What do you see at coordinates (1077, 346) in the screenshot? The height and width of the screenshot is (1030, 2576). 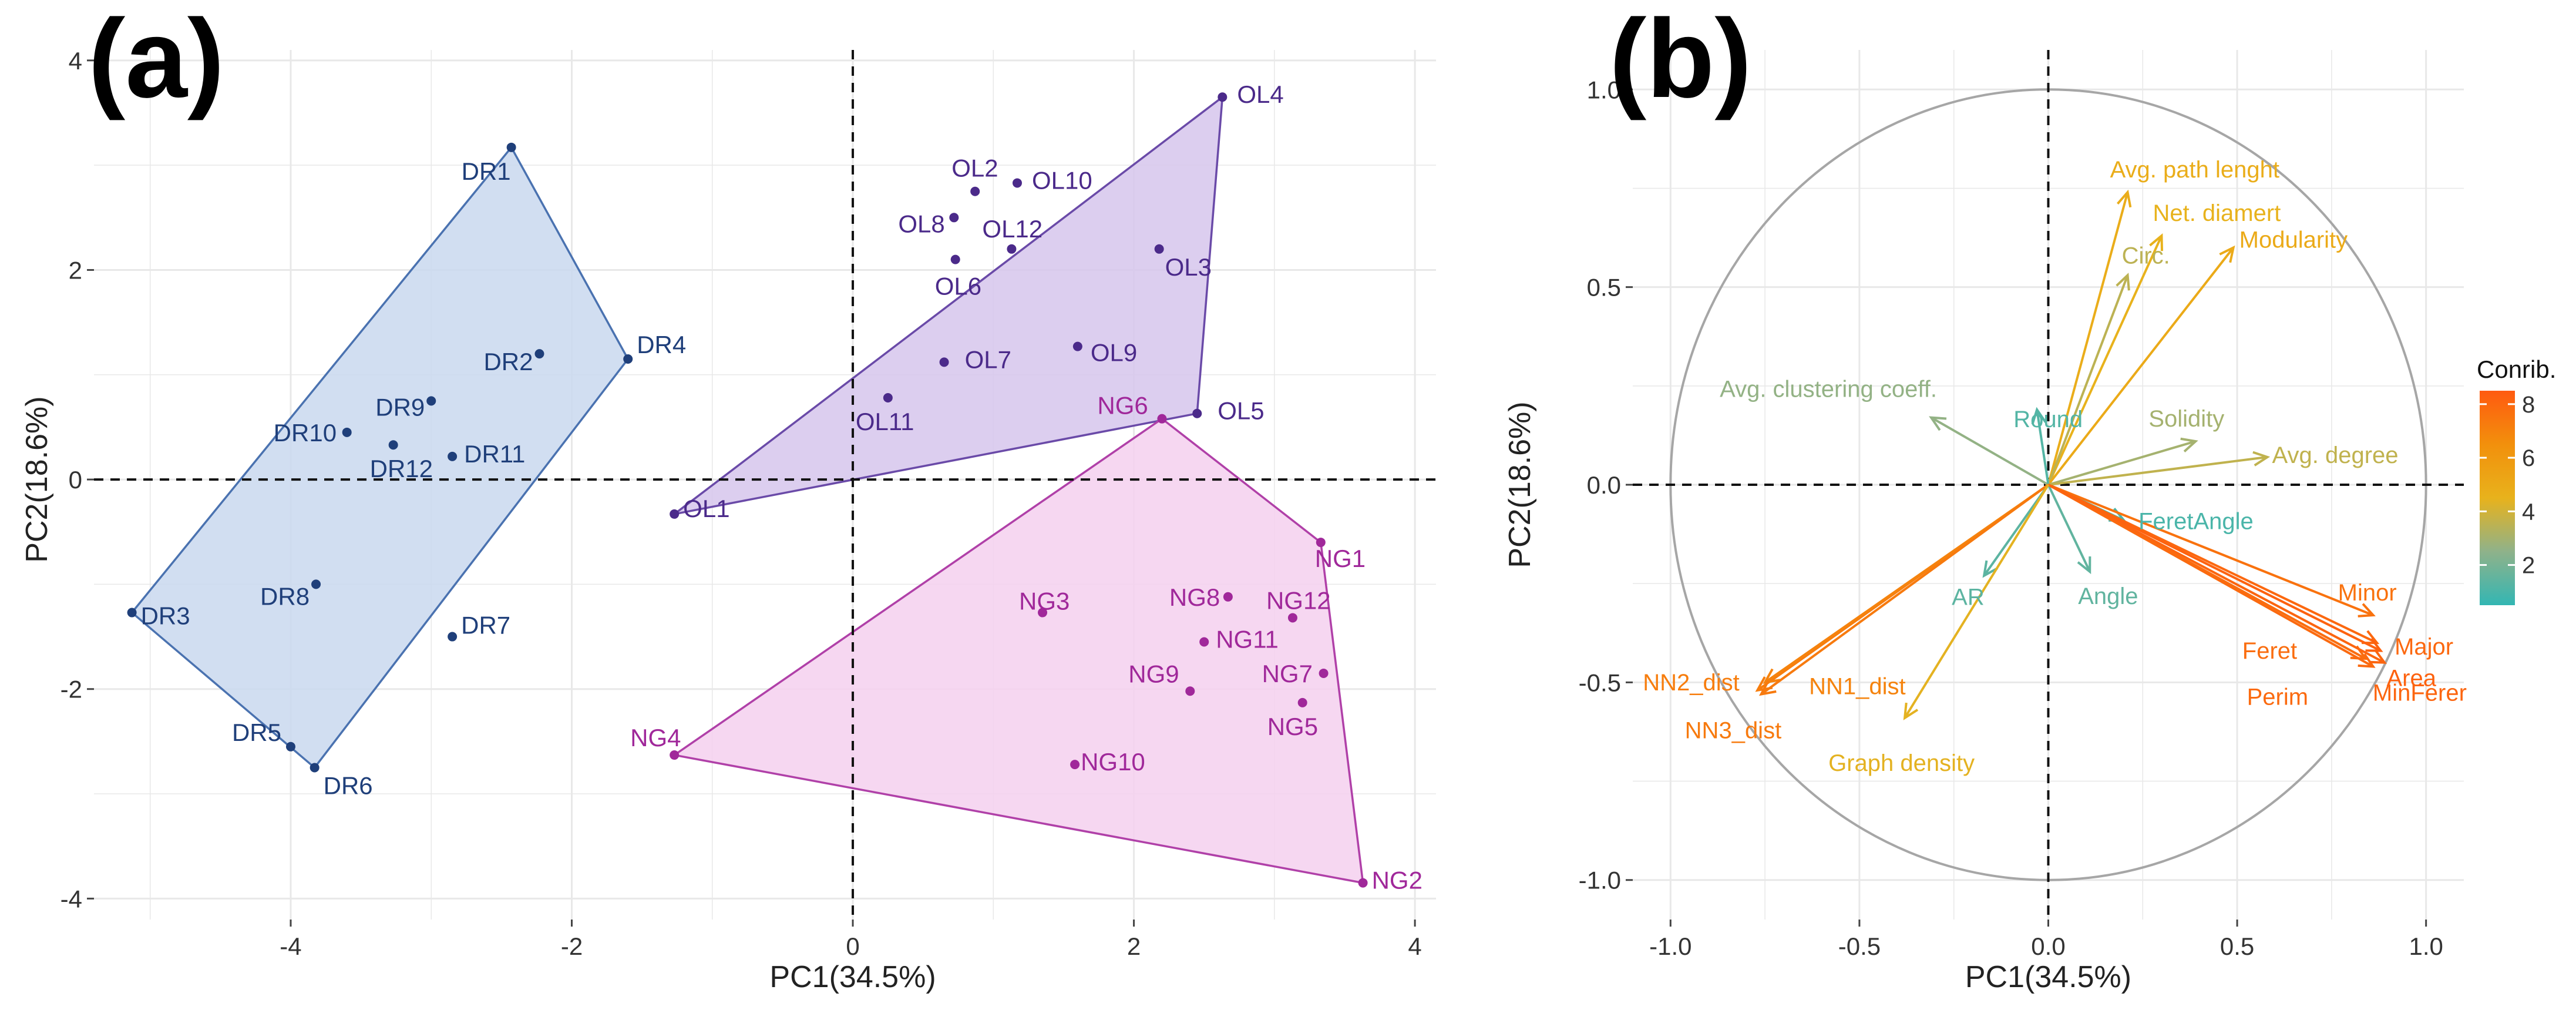 I see `point-ol9` at bounding box center [1077, 346].